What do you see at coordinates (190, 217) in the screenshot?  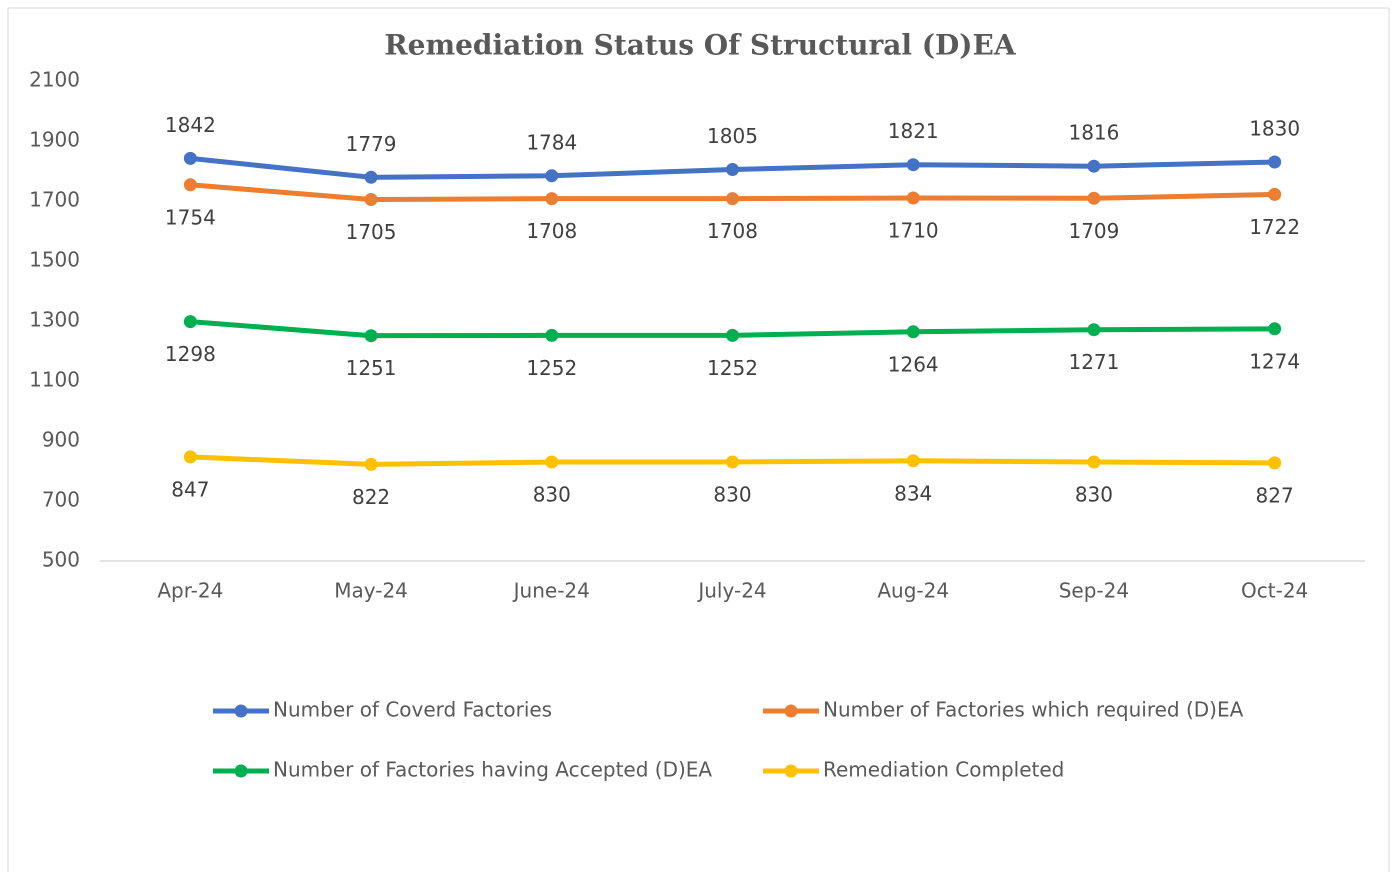 I see `data-label: 1754` at bounding box center [190, 217].